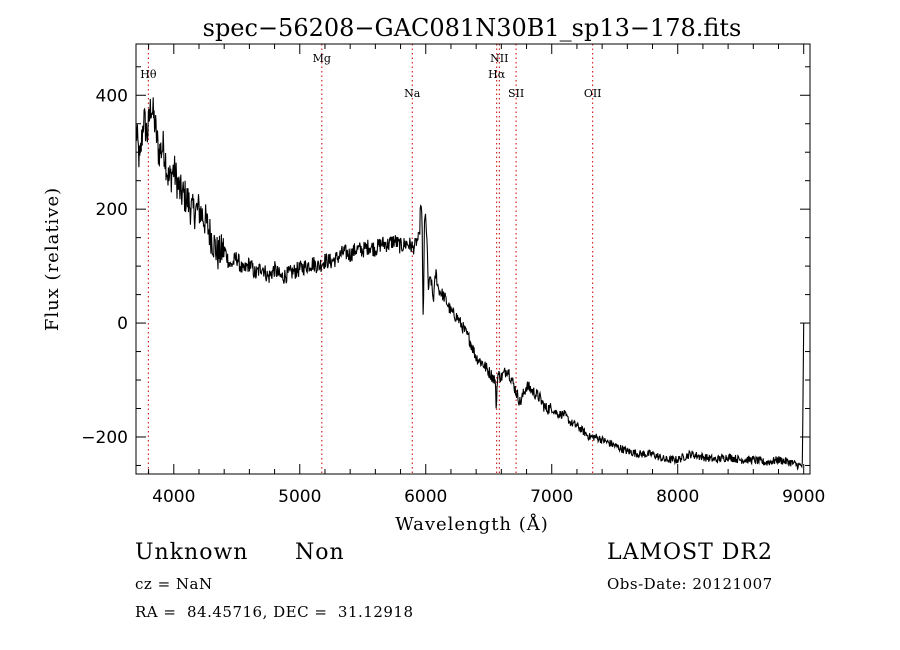 This screenshot has height=650, width=900. Describe the element at coordinates (690, 552) in the screenshot. I see `survey-name: LAMOST DR2` at that location.